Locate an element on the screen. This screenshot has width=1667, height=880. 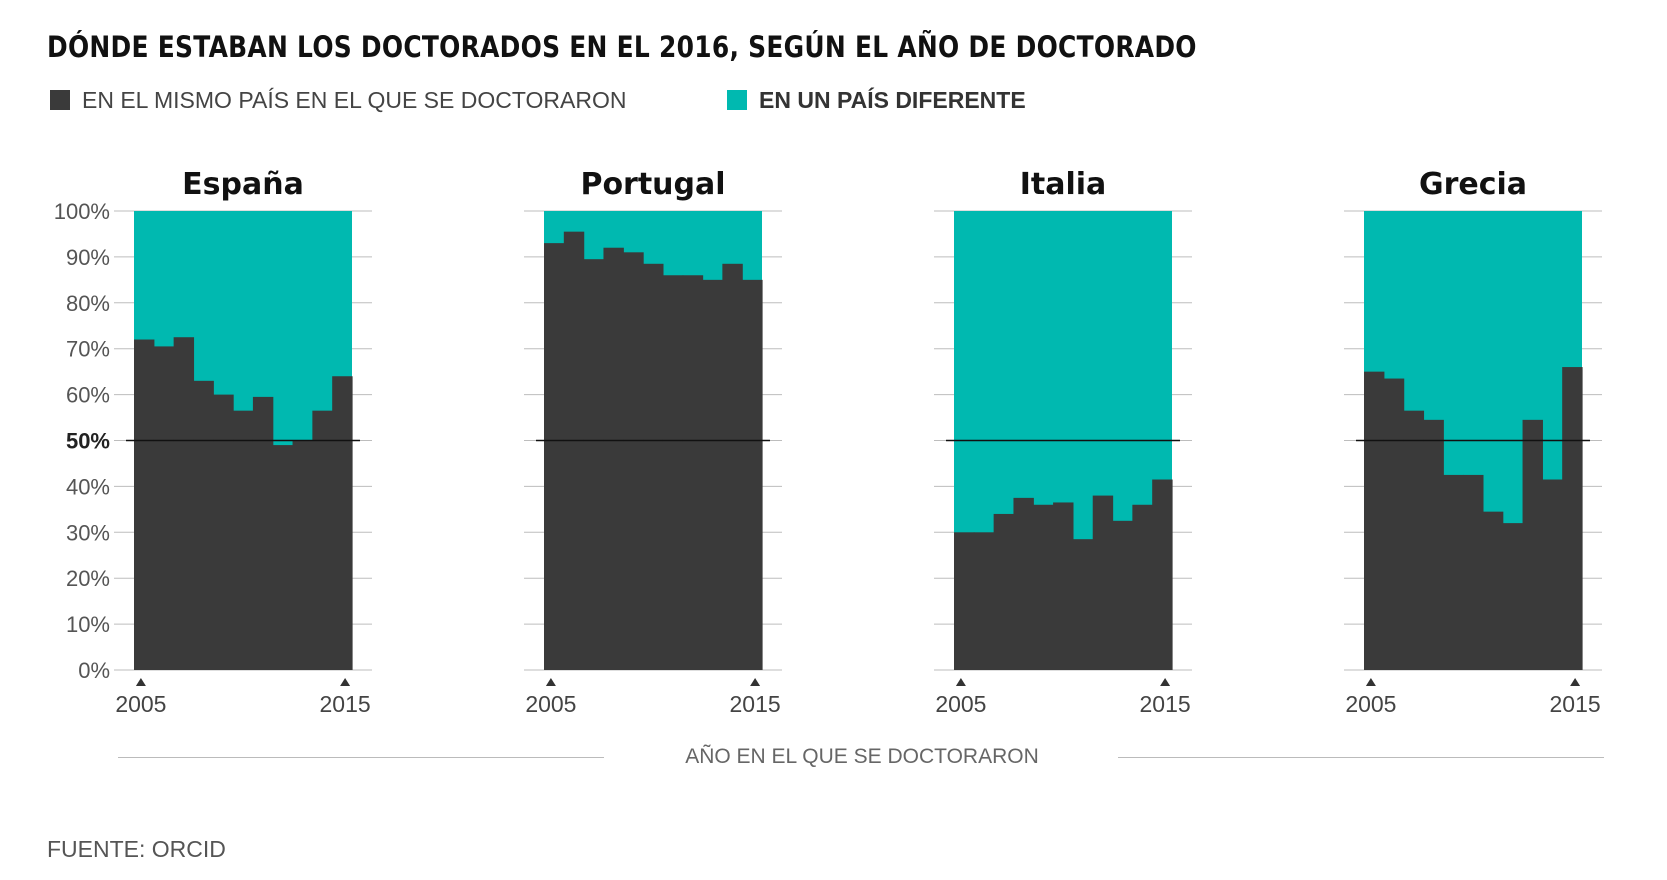
y-tick-label: 10% is located at coordinates (88, 624).